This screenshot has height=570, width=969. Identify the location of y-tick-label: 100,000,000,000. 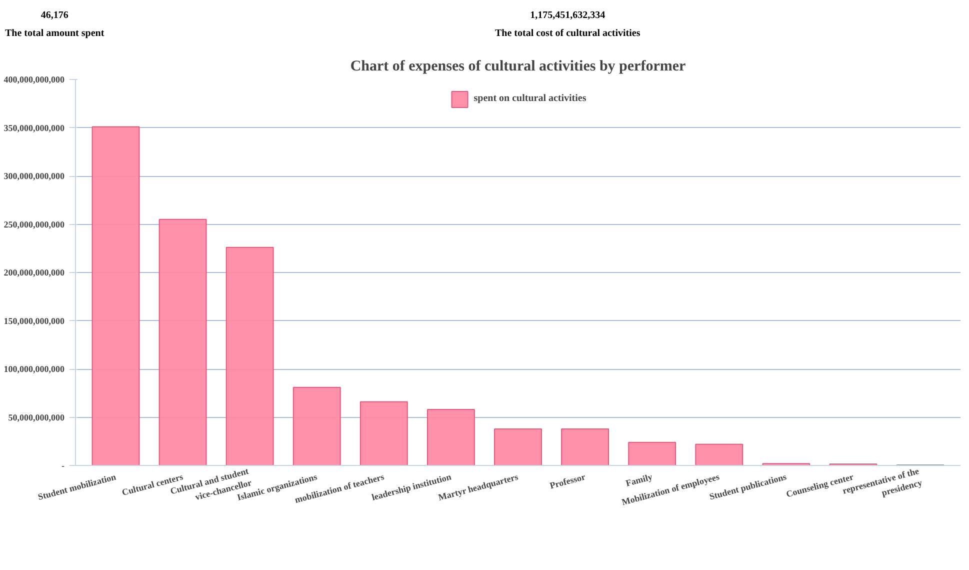
(34, 369).